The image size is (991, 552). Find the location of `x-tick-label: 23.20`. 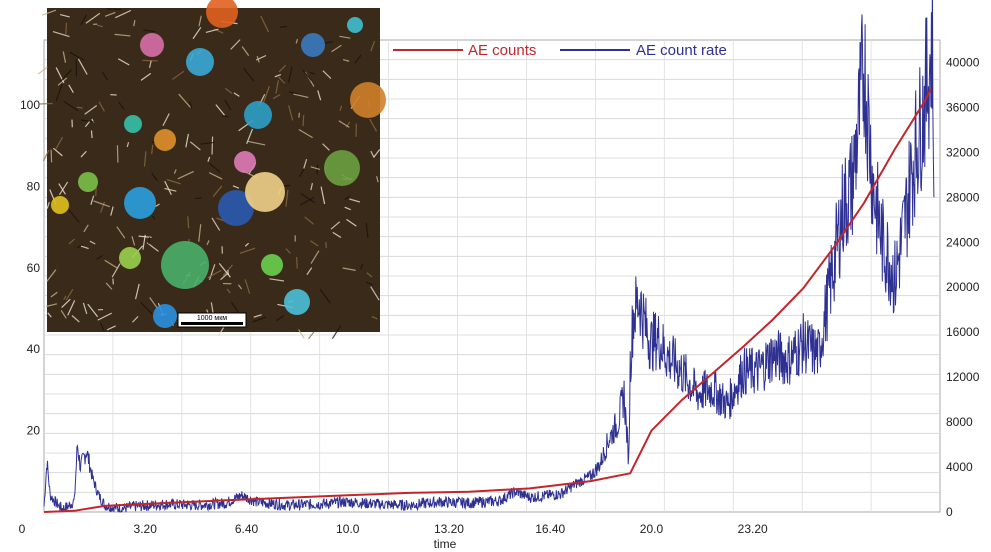

x-tick-label: 23.20 is located at coordinates (753, 529).